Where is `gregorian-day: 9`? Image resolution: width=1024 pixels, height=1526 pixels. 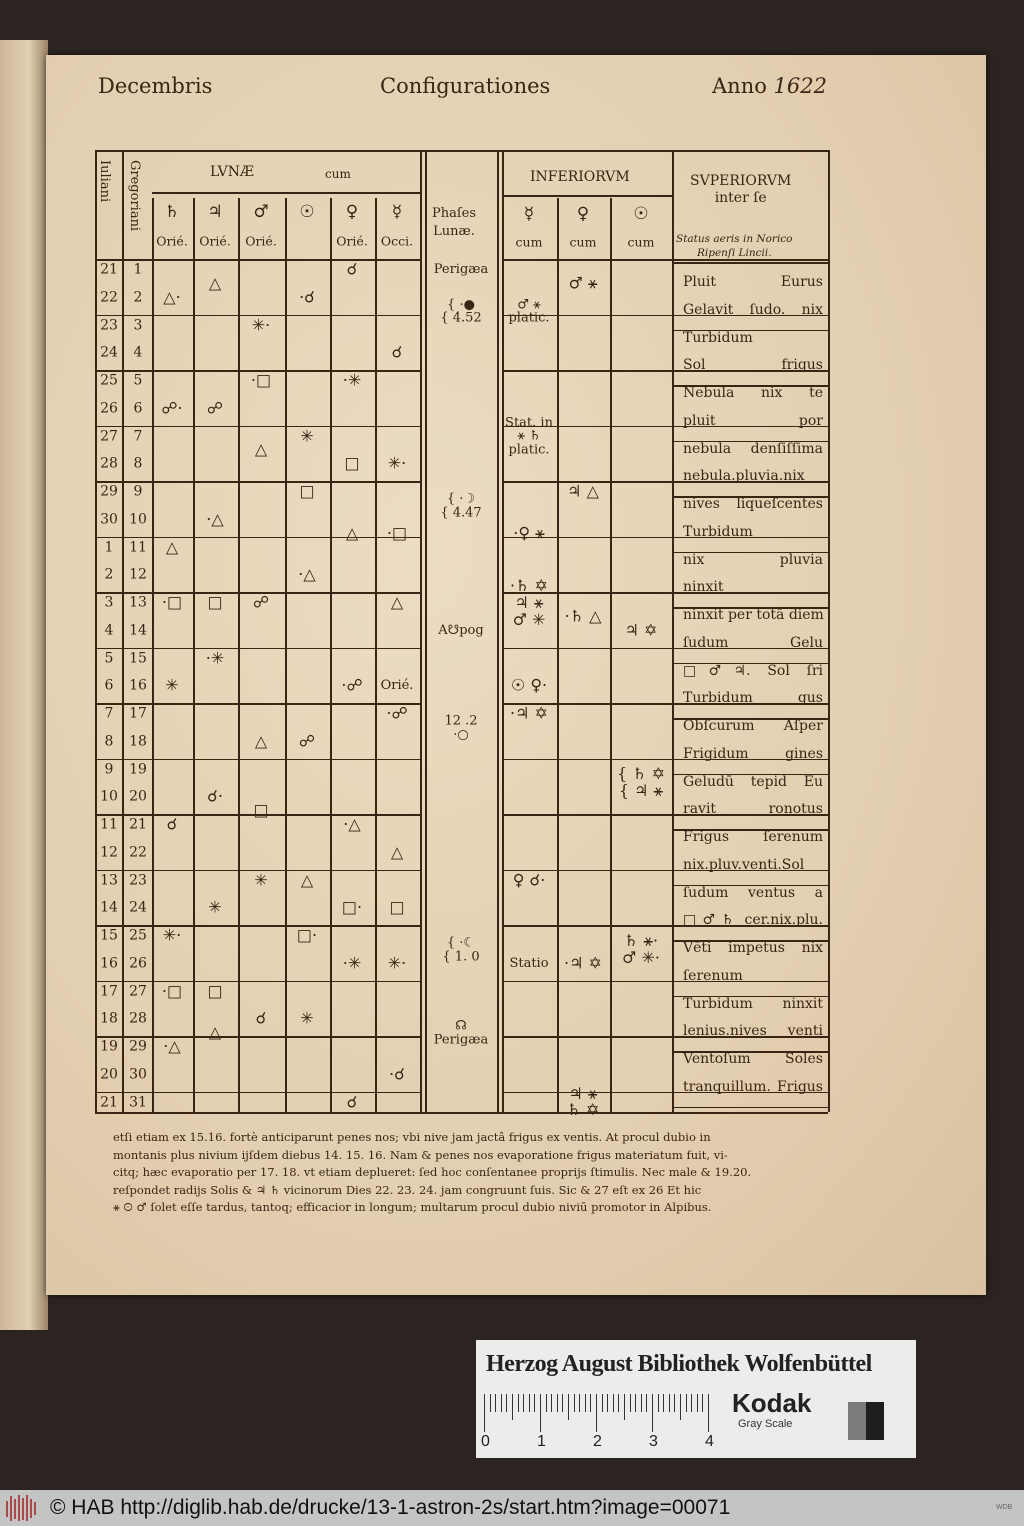
gregorian-day: 9 is located at coordinates (138, 491).